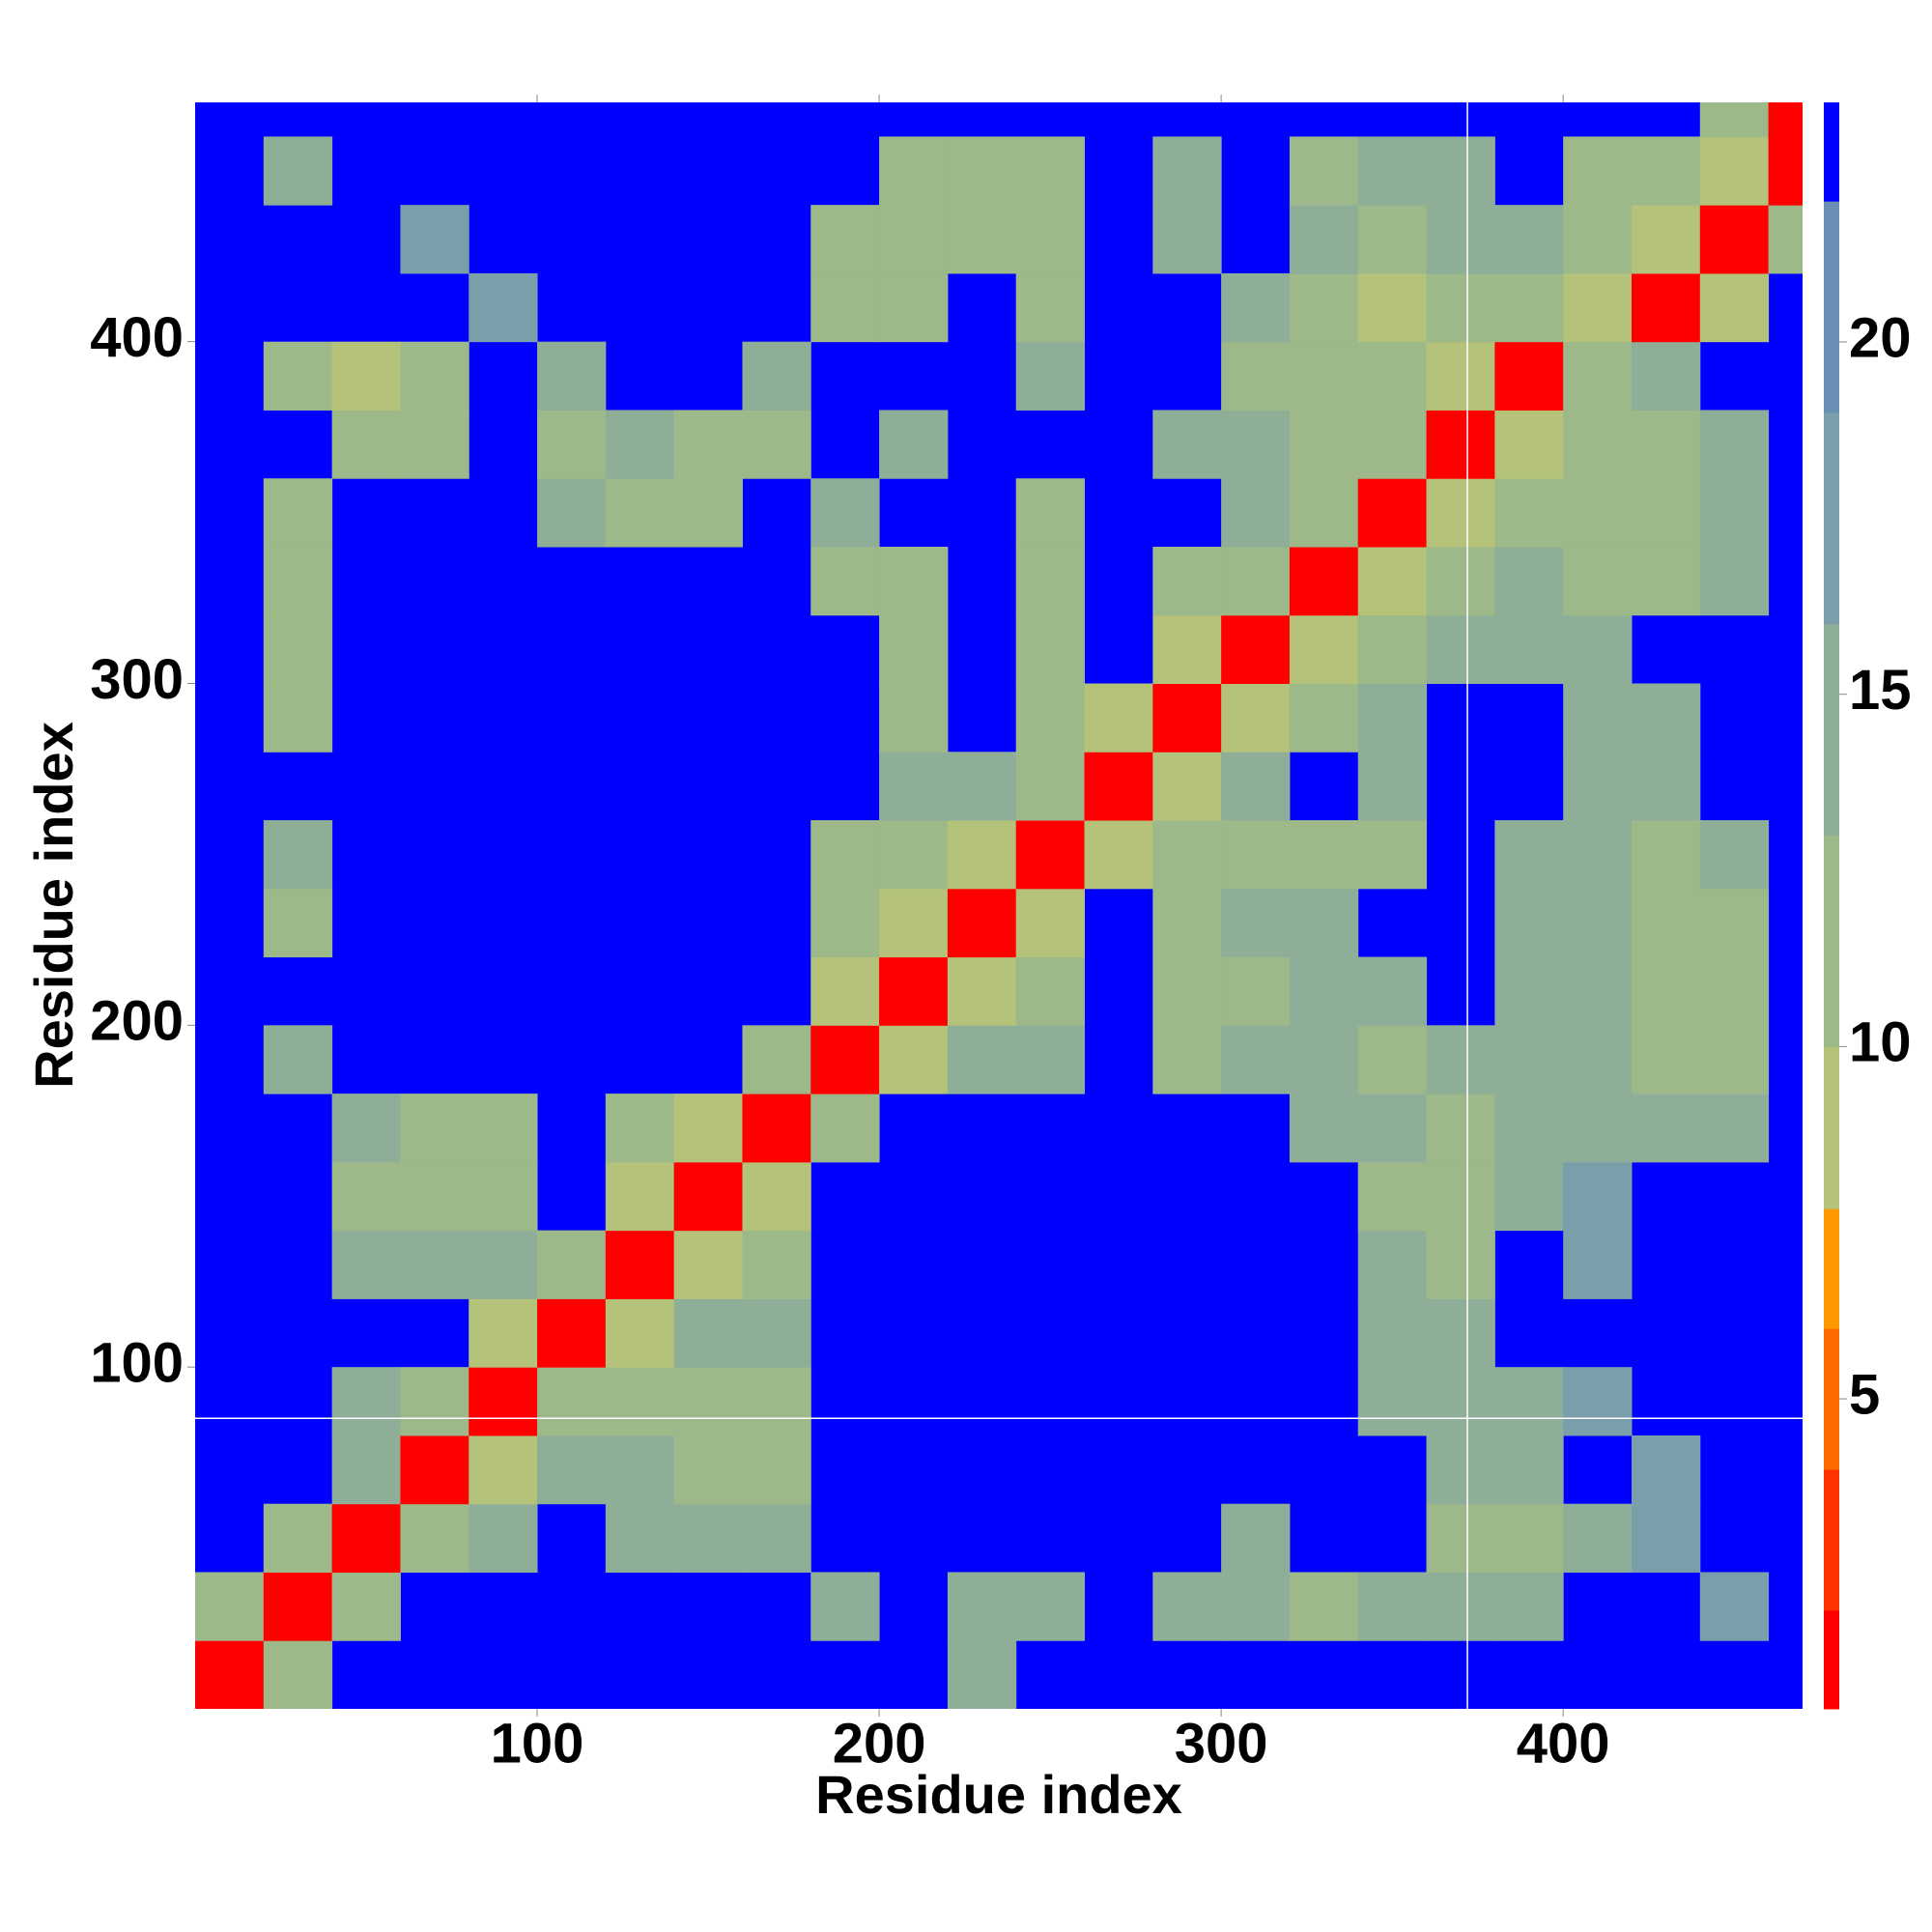 The image size is (1932, 1932). I want to click on y-tick-label: 400, so click(137, 337).